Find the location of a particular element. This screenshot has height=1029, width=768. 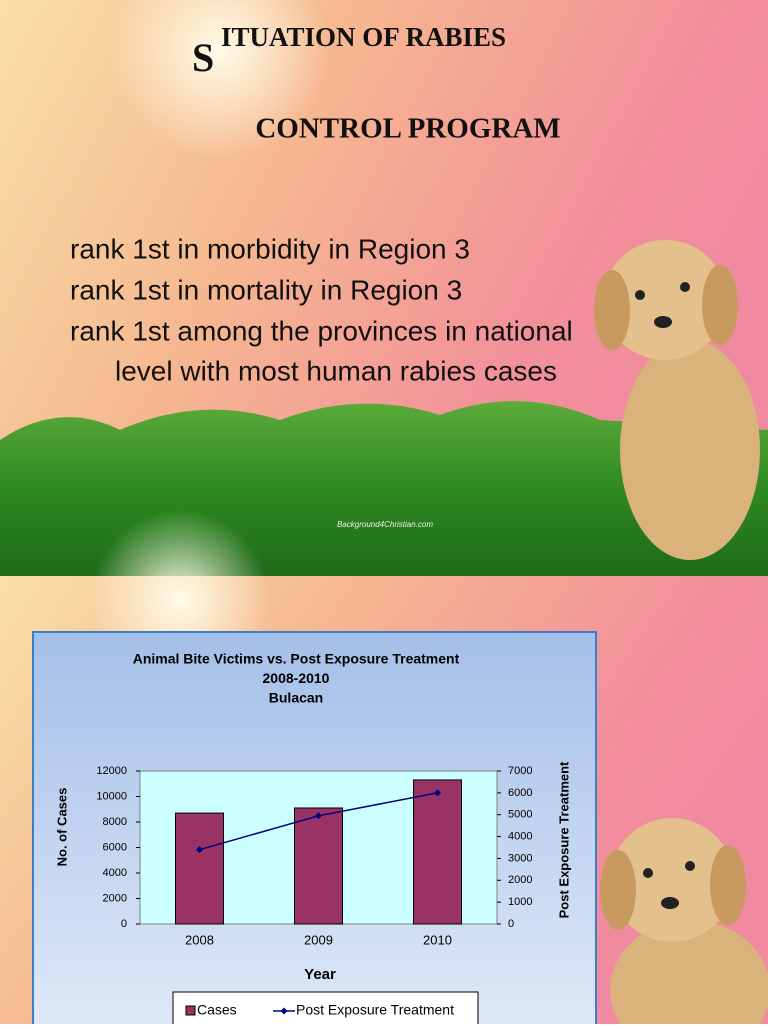

y2-tick-label: 2000 is located at coordinates (520, 880).